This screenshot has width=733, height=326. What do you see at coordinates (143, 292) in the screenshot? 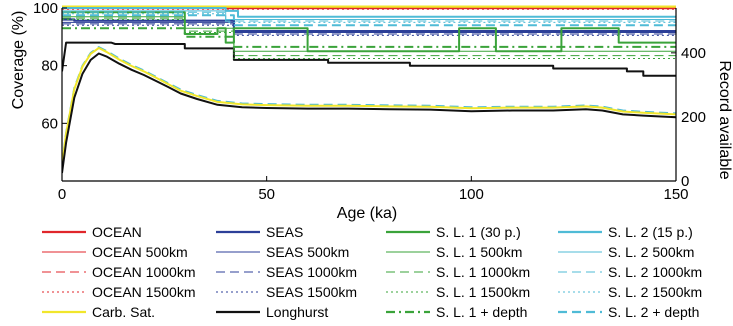
I see `legend-label: OCEAN 1500km` at bounding box center [143, 292].